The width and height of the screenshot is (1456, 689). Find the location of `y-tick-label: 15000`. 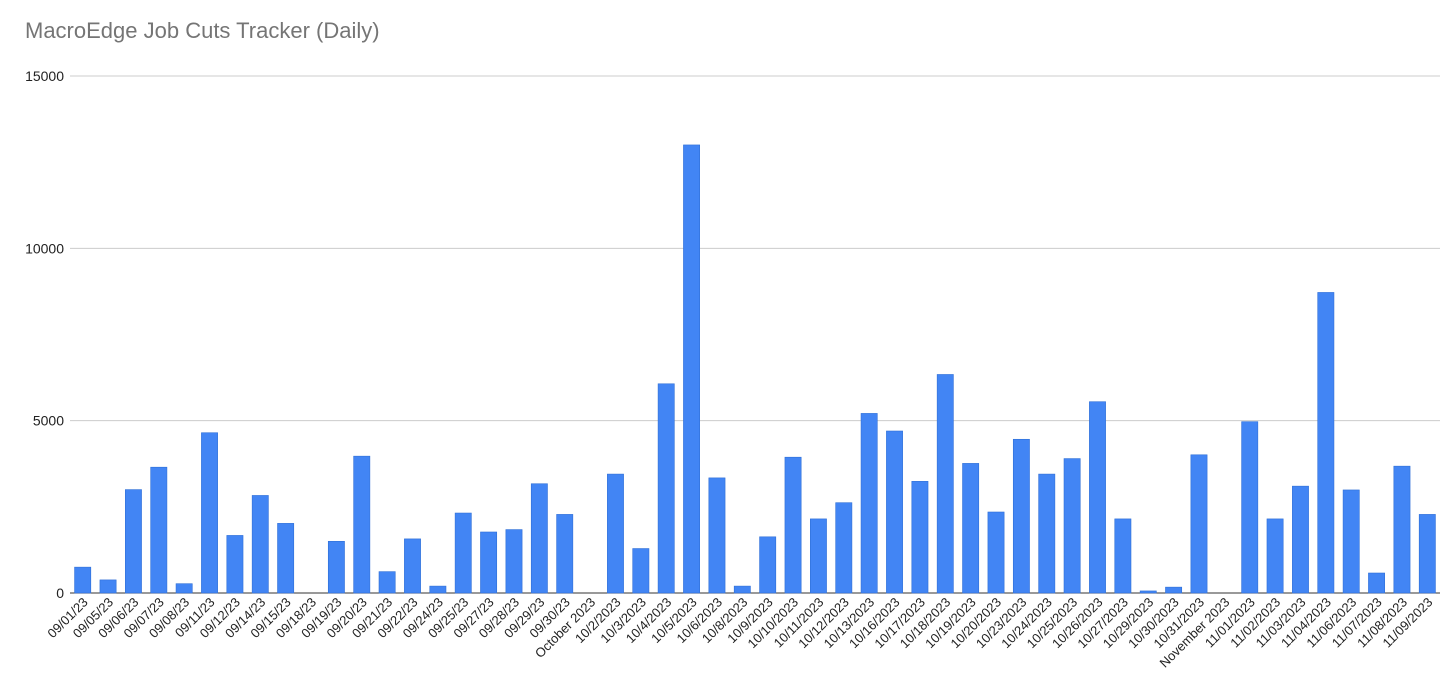

y-tick-label: 15000 is located at coordinates (44, 76).